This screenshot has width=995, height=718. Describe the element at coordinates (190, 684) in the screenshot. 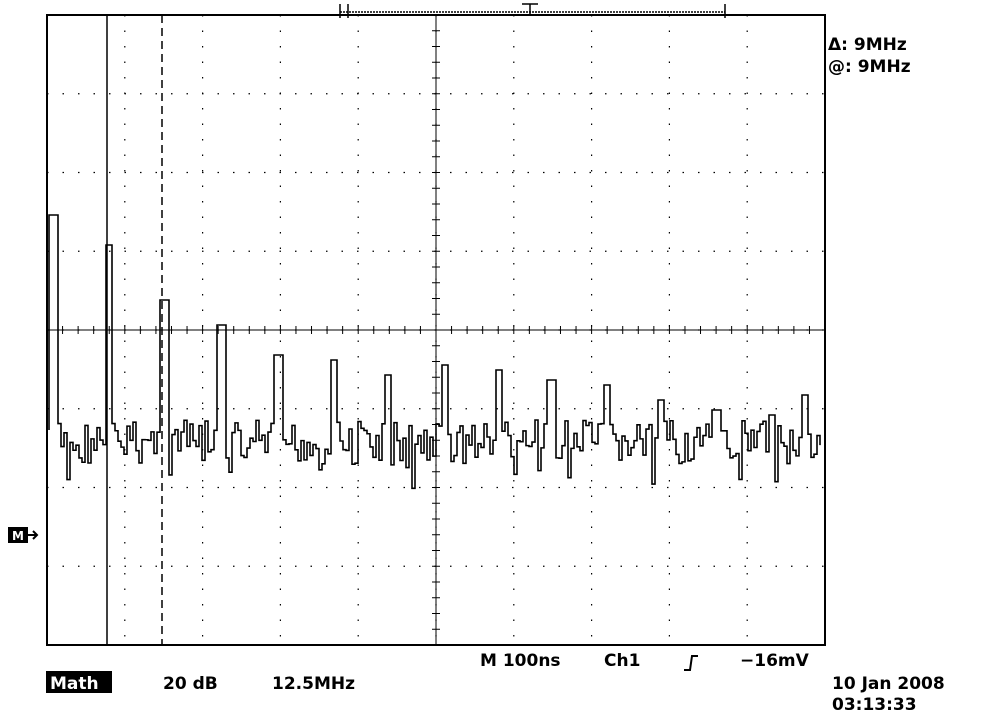

I see `math-scale: 20 dB` at that location.